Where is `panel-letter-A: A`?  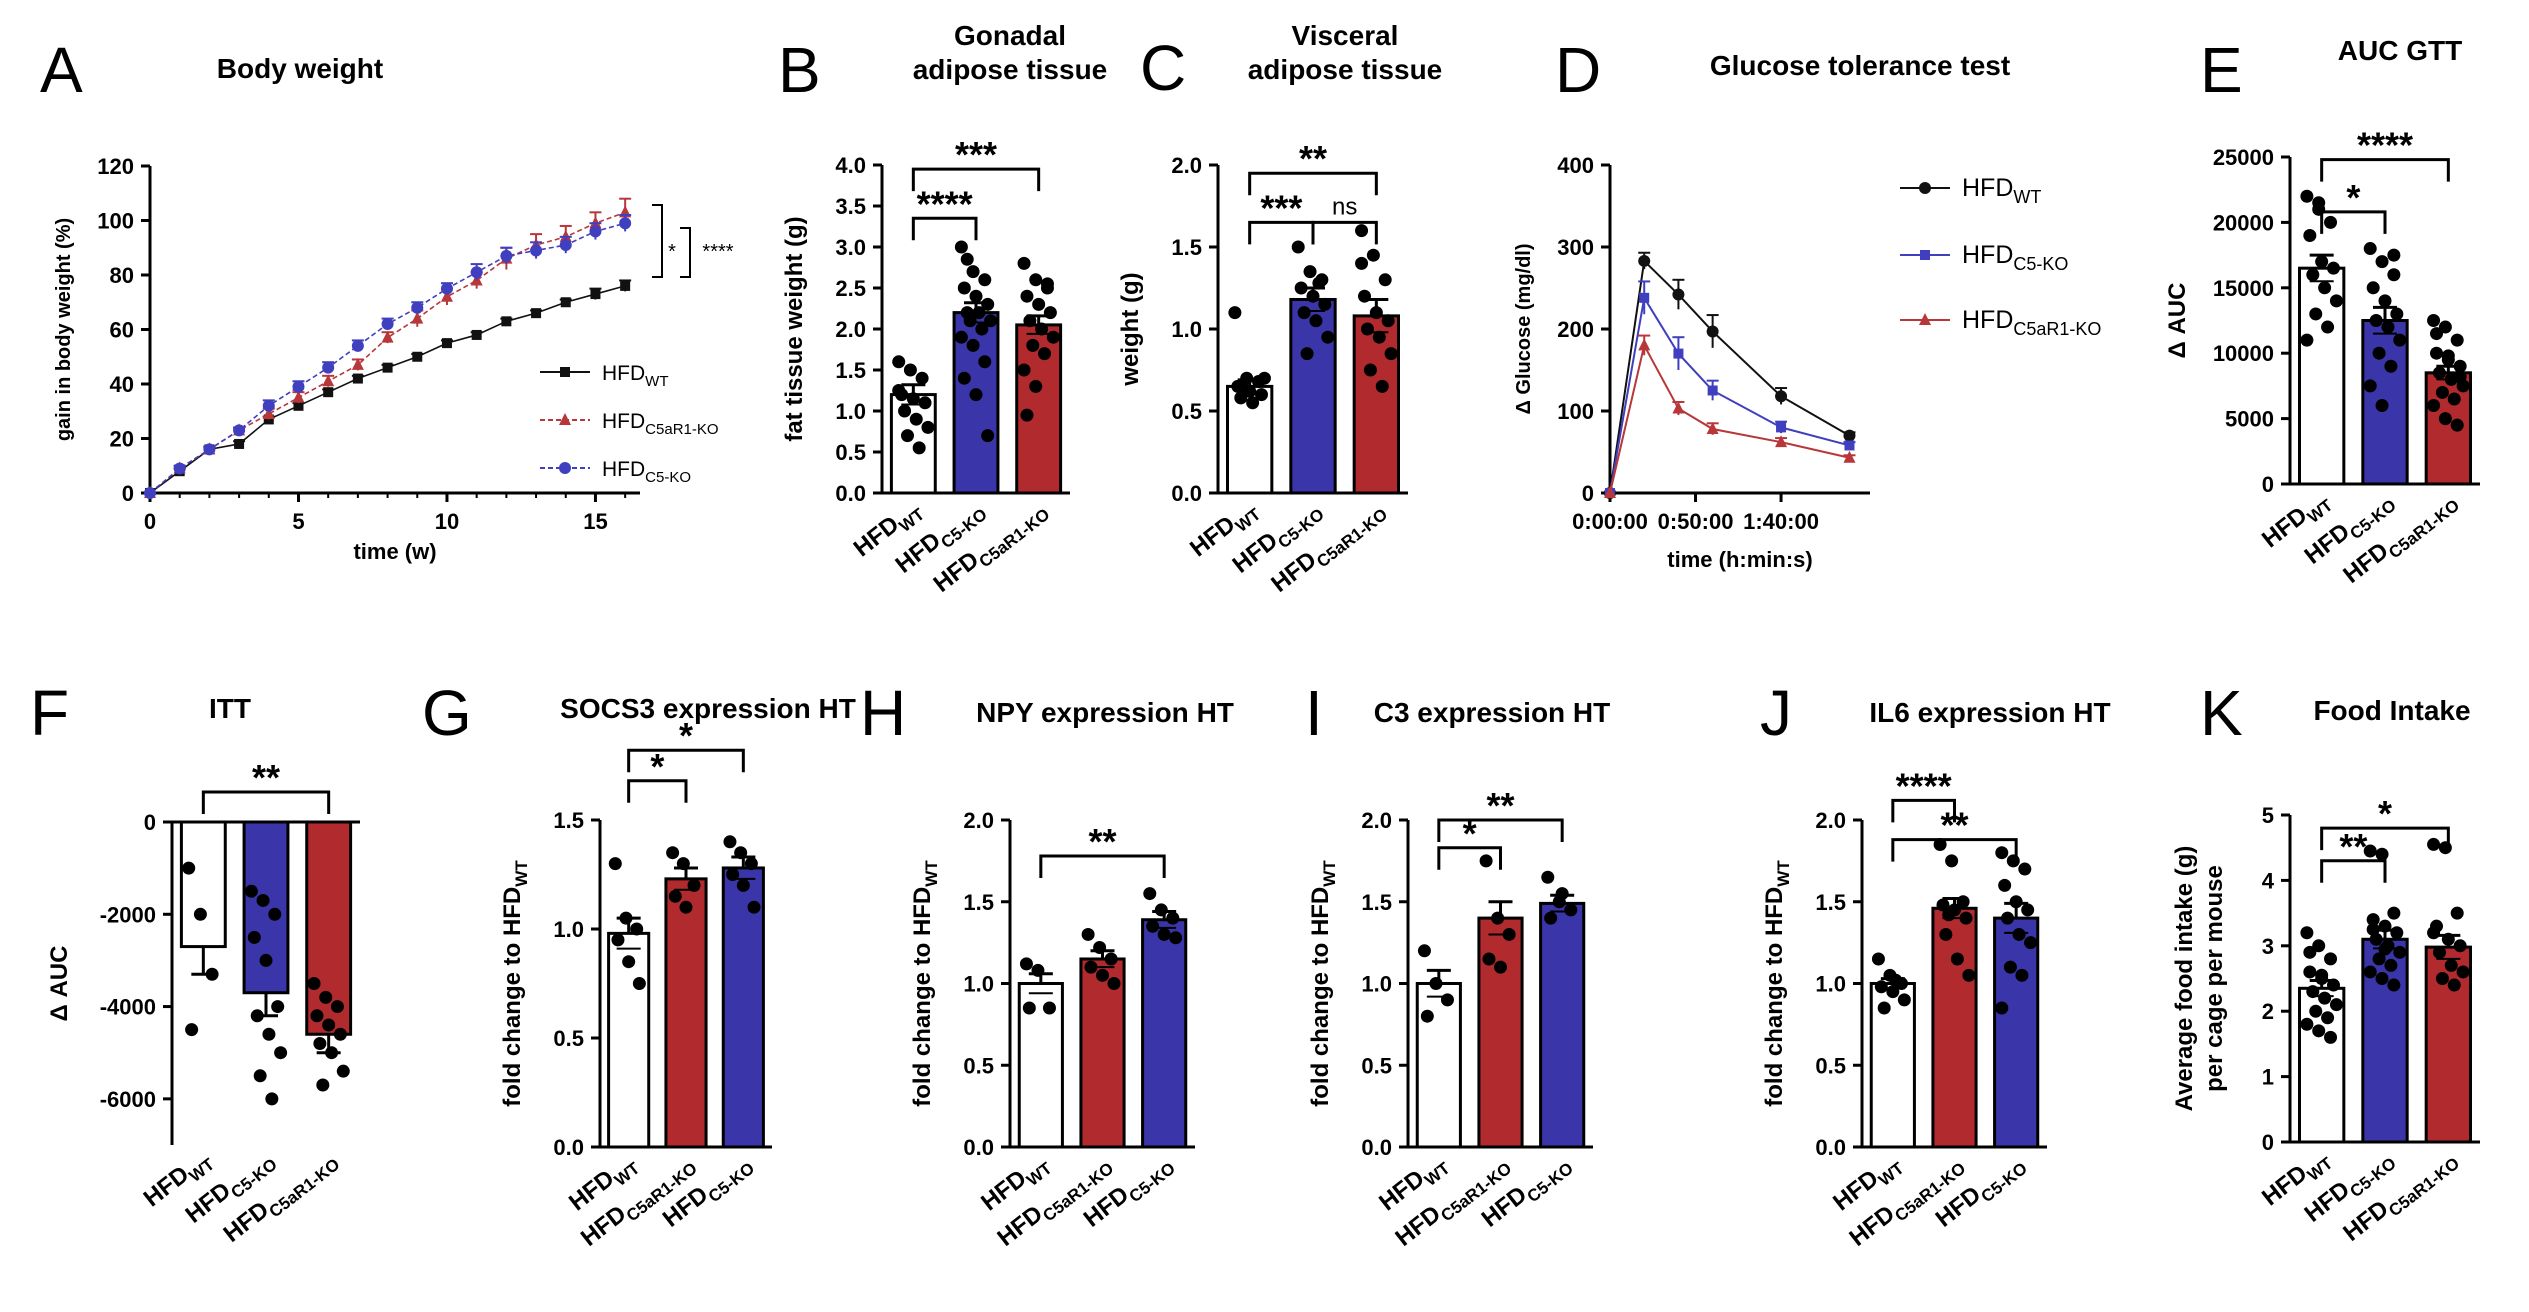
panel-letter-A: A is located at coordinates (61, 70).